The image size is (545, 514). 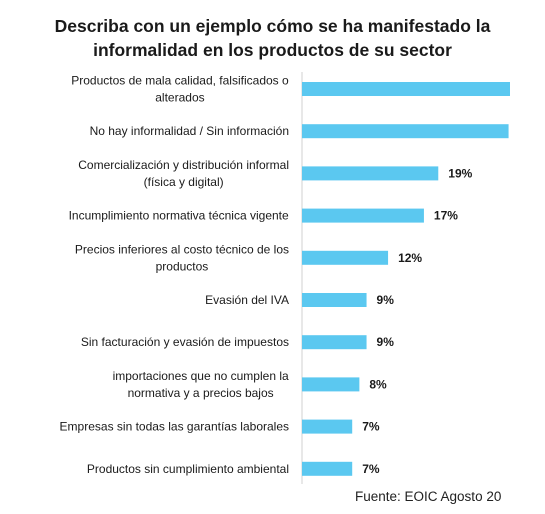 I want to click on value-label-7: 9%, so click(x=386, y=342).